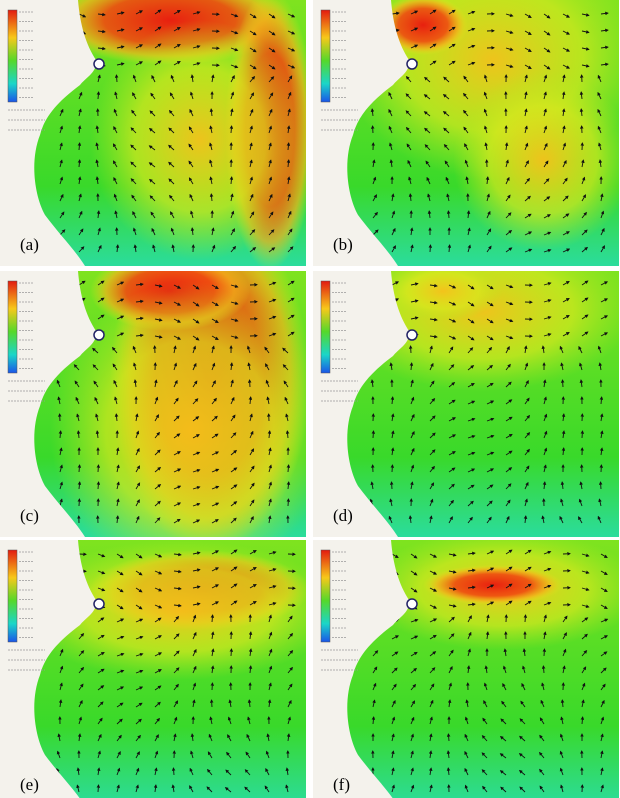 Image resolution: width=620 pixels, height=798 pixels. I want to click on eye, so click(412, 64).